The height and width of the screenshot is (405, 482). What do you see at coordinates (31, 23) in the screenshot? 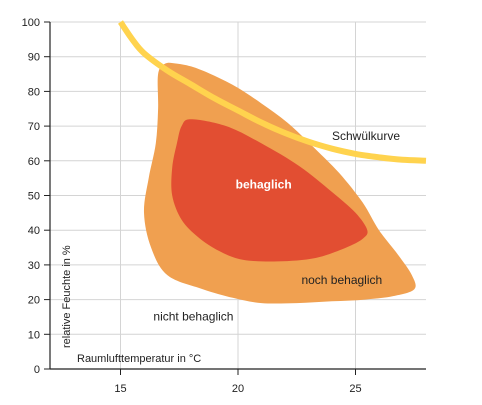
I see `y-tick-label: 100` at bounding box center [31, 23].